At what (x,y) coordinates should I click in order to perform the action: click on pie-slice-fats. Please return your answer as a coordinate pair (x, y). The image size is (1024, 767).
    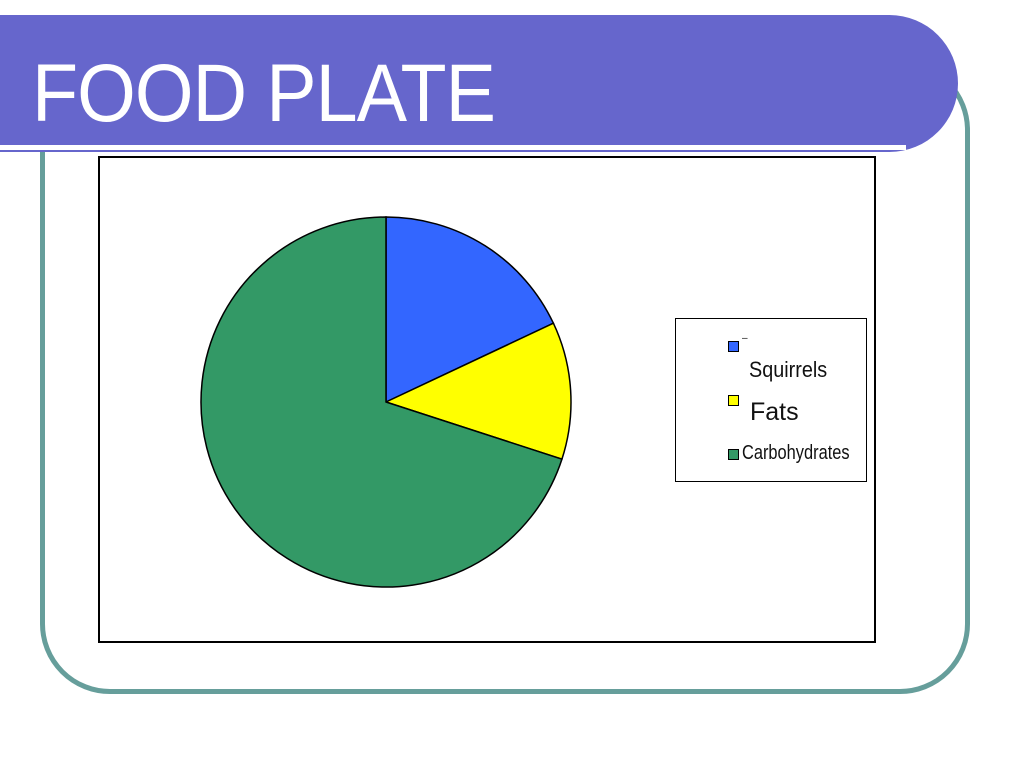
    Looking at the image, I should click on (477, 391).